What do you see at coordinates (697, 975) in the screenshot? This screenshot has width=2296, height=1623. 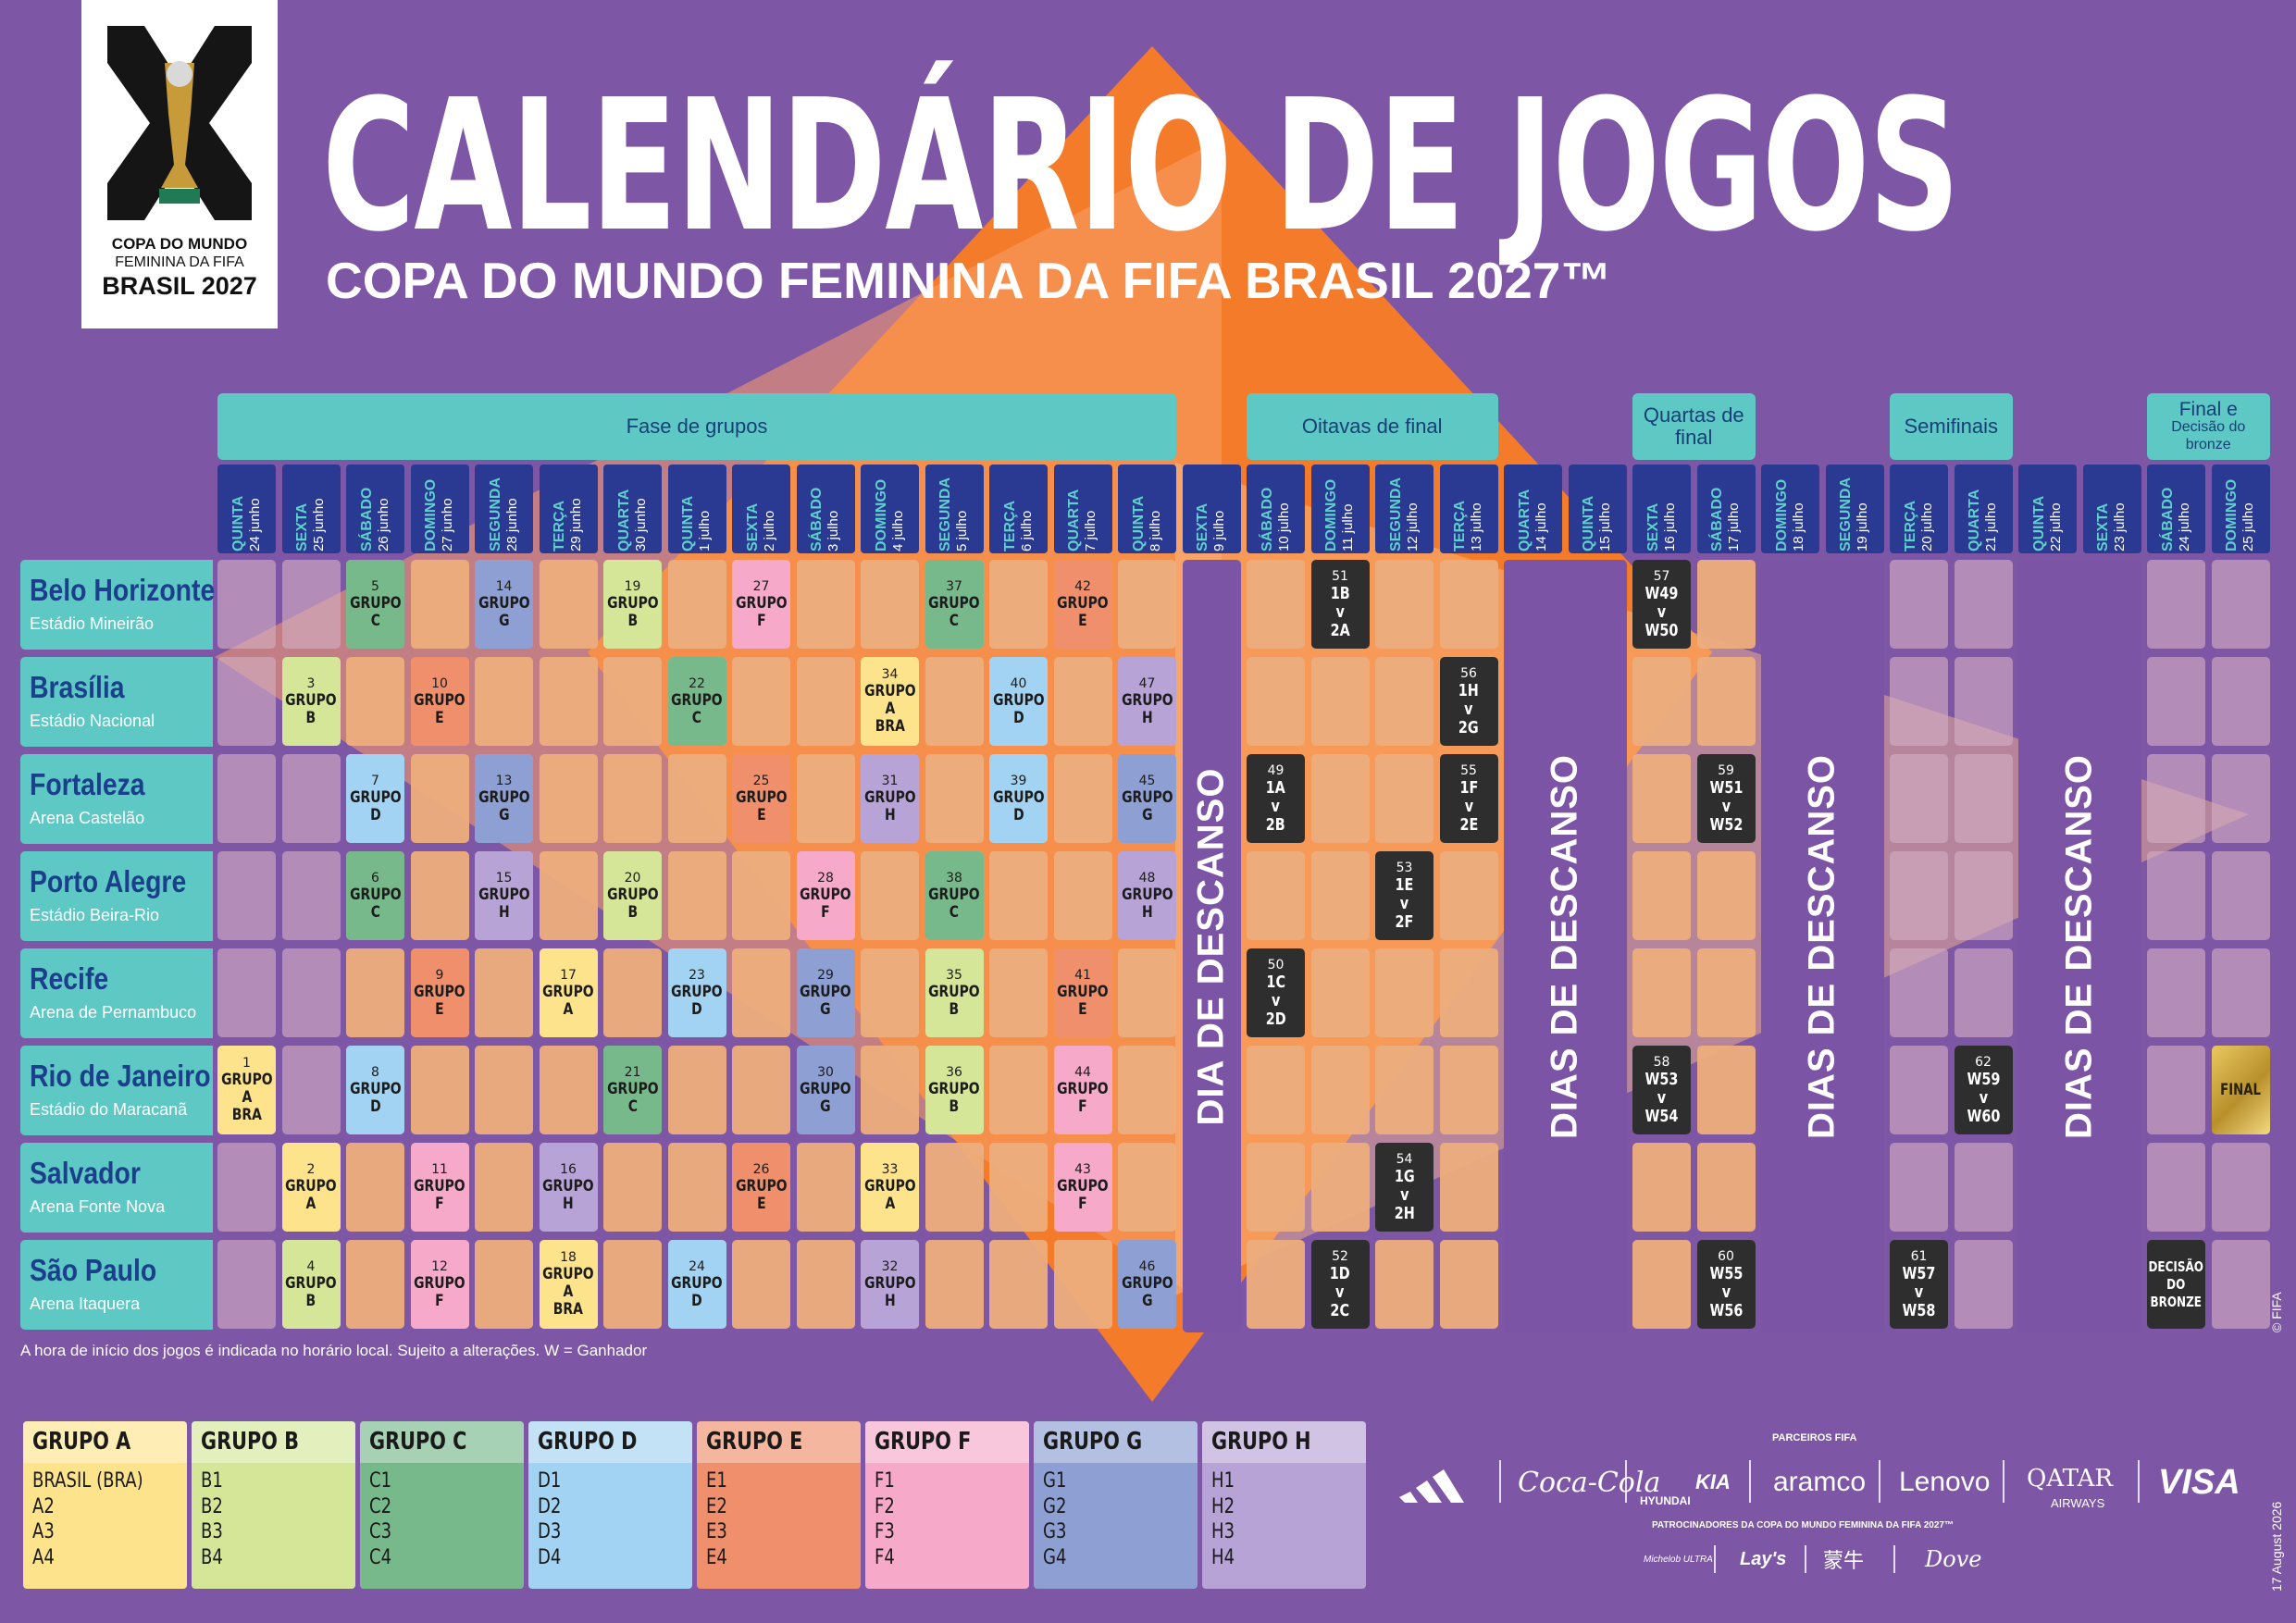 I see `match-number: 23` at bounding box center [697, 975].